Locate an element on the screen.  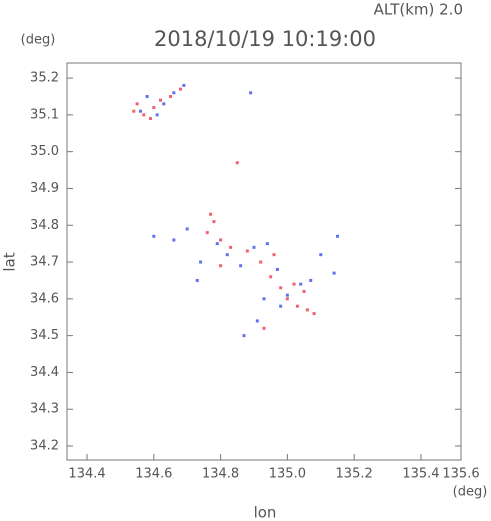
y-tick-label: 34.8 is located at coordinates (44, 225).